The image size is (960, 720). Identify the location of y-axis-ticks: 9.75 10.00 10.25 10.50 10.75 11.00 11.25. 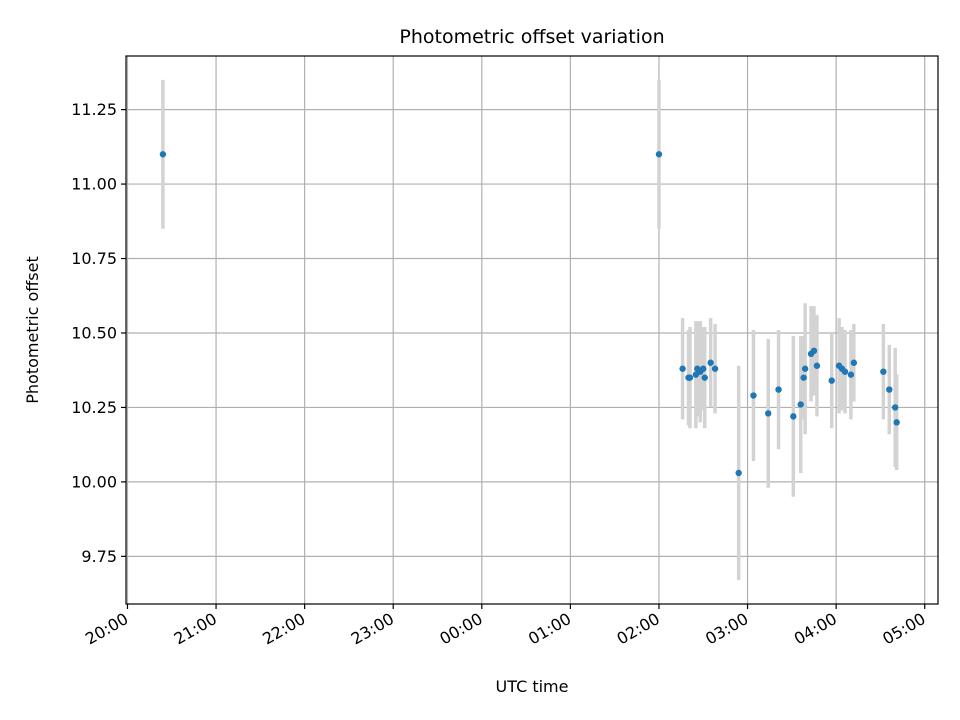
(98, 333).